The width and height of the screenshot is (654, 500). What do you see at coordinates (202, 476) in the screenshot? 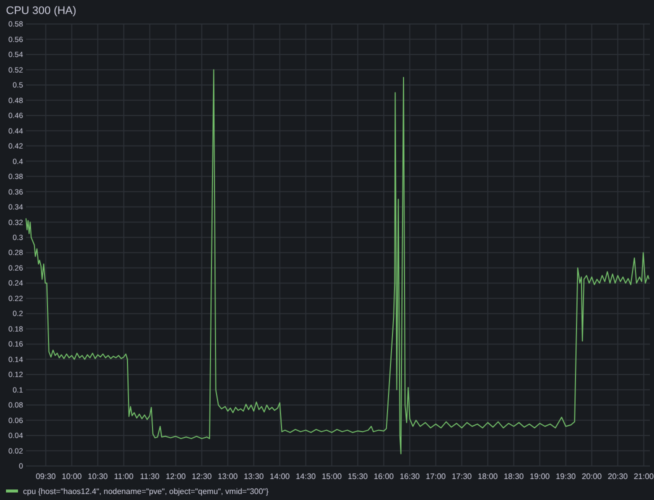
I see `x-tick-label: 12:30` at bounding box center [202, 476].